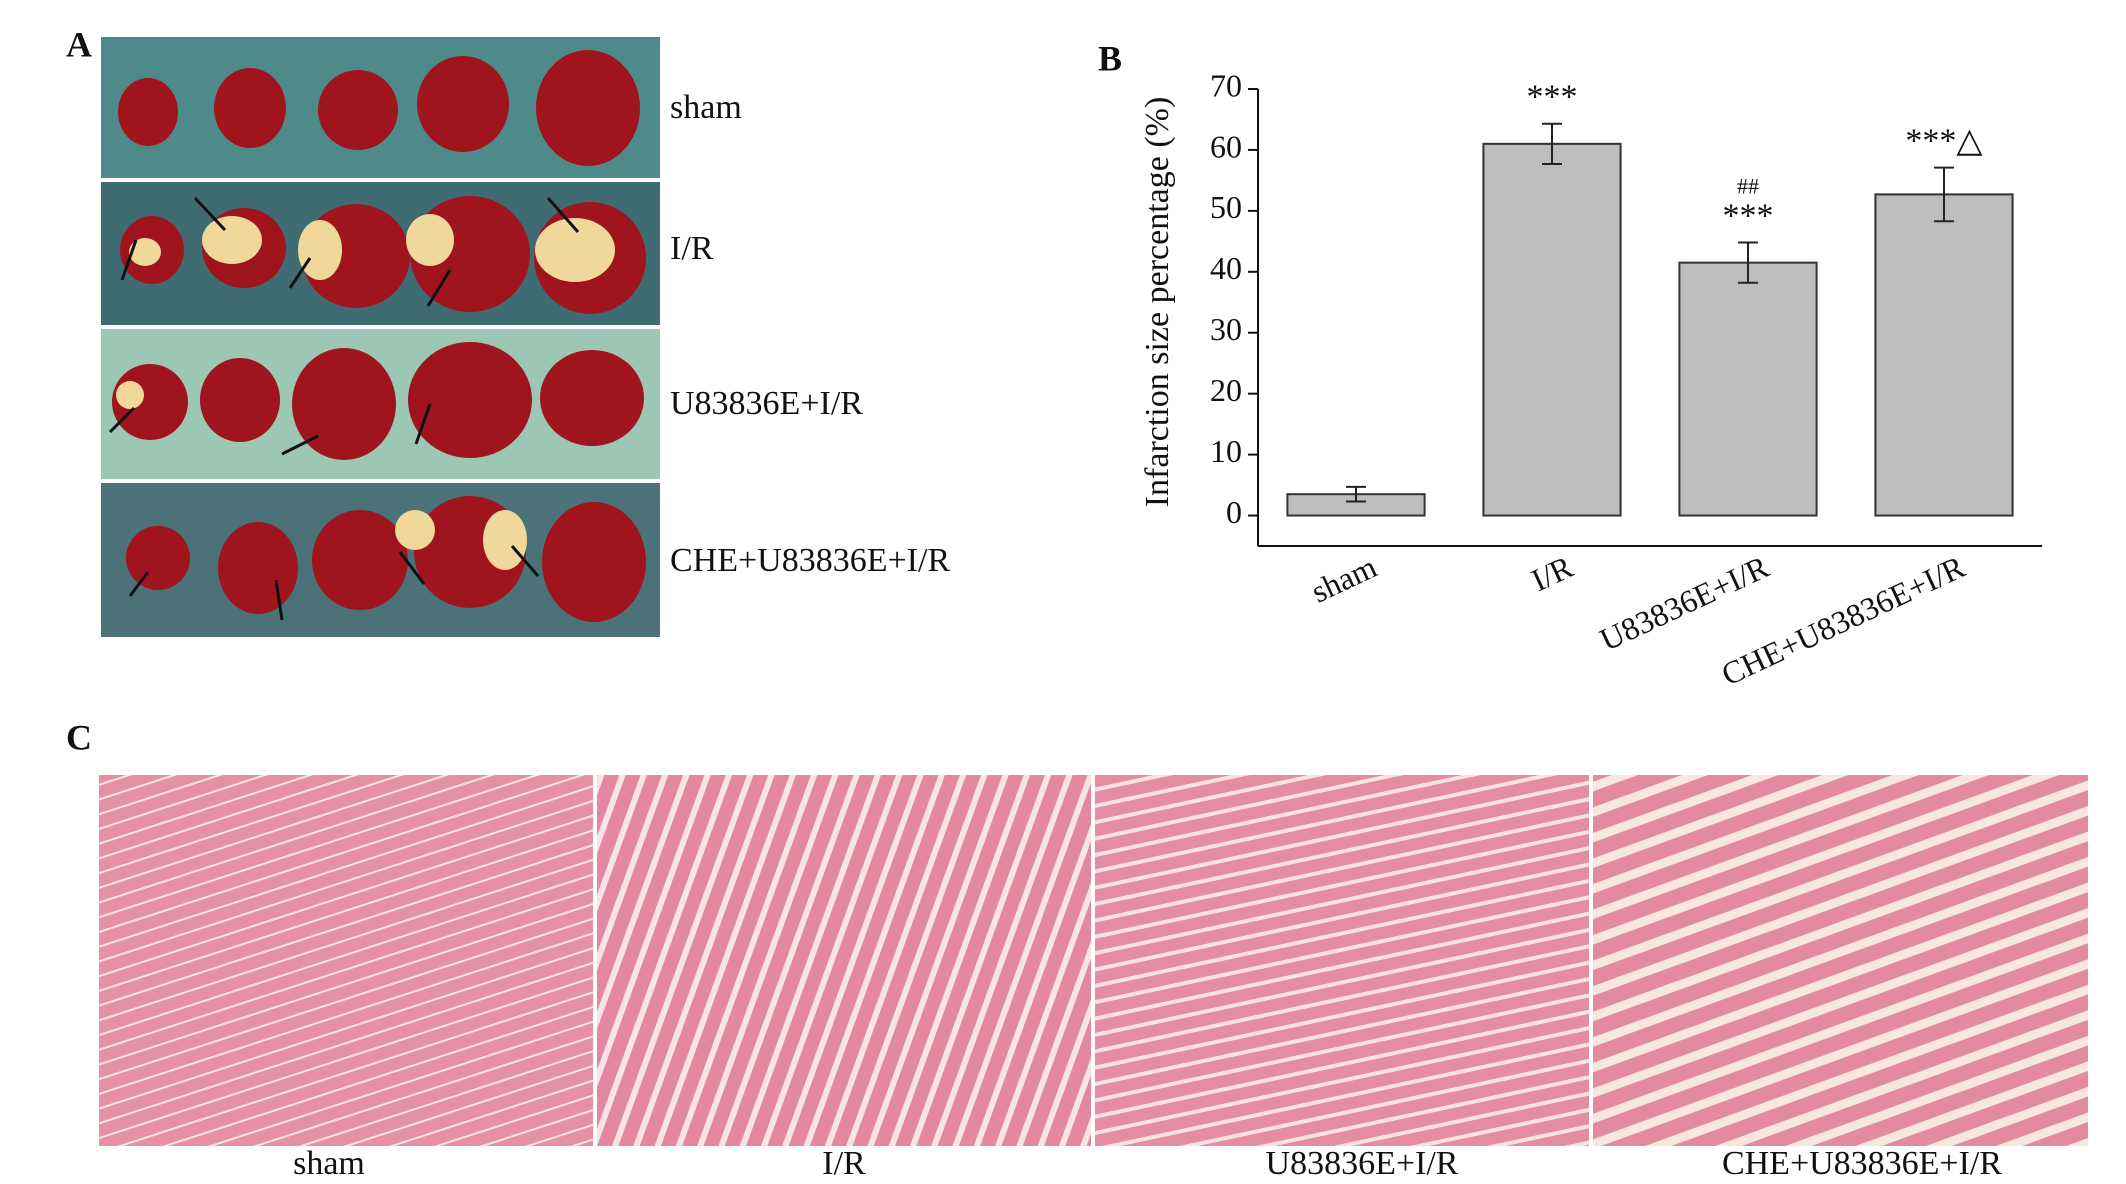  Describe the element at coordinates (1110, 58) in the screenshot. I see `panel-letter: B` at that location.